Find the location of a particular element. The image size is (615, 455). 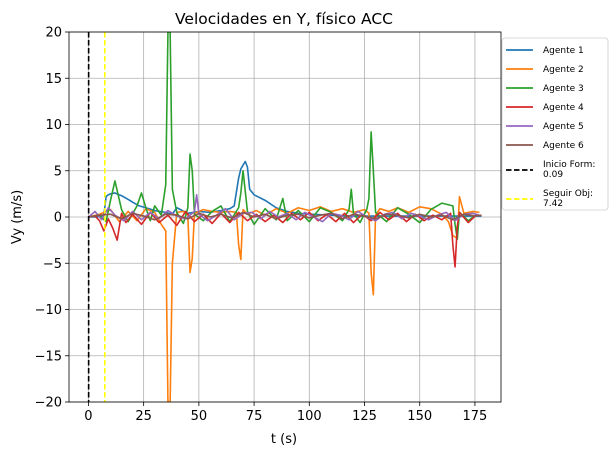

y-tick-label: 15 is located at coordinates (53, 79).